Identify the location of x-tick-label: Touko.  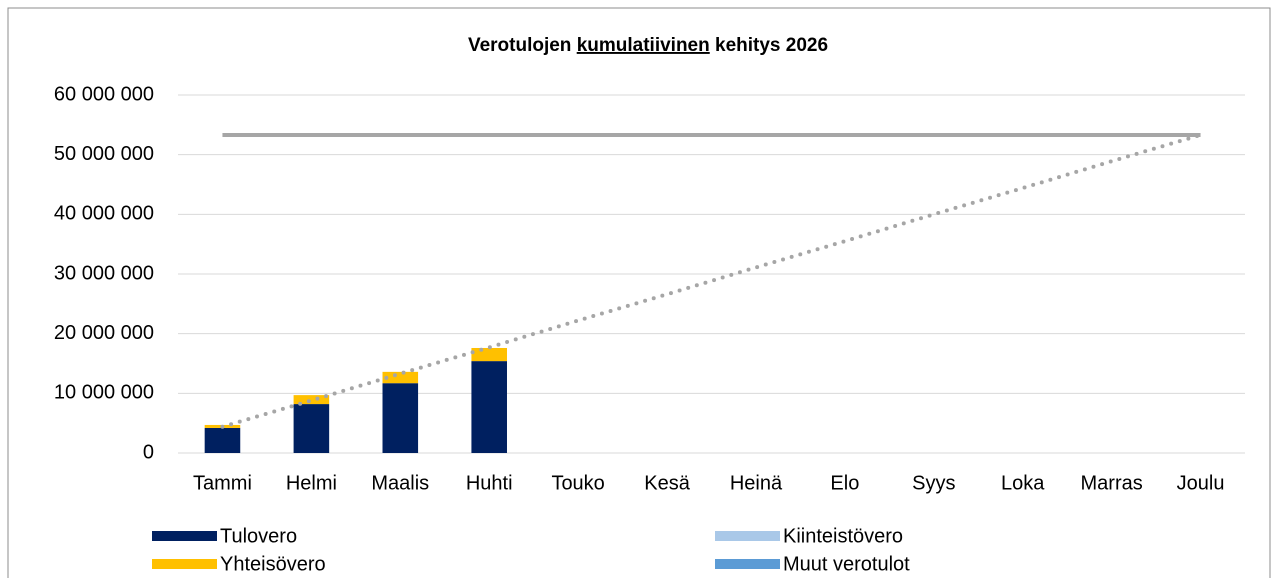
(577, 483).